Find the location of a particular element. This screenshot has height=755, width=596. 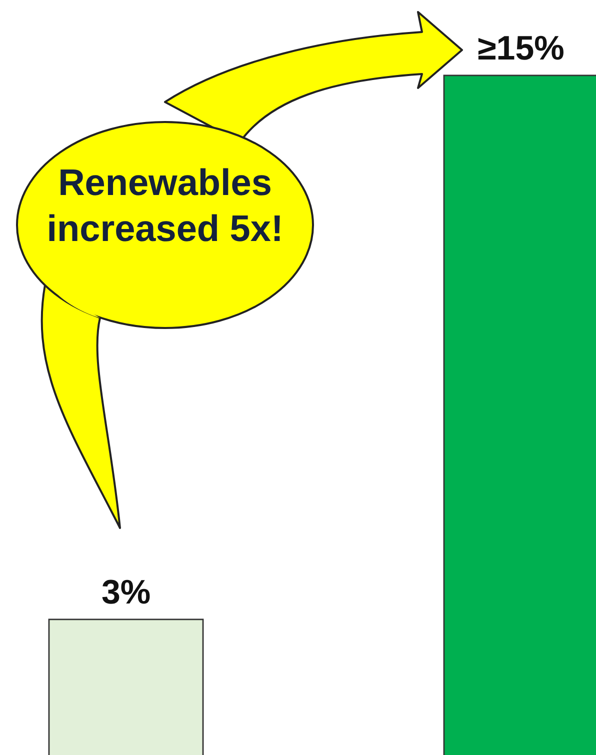

data-label: 3% is located at coordinates (126, 592).